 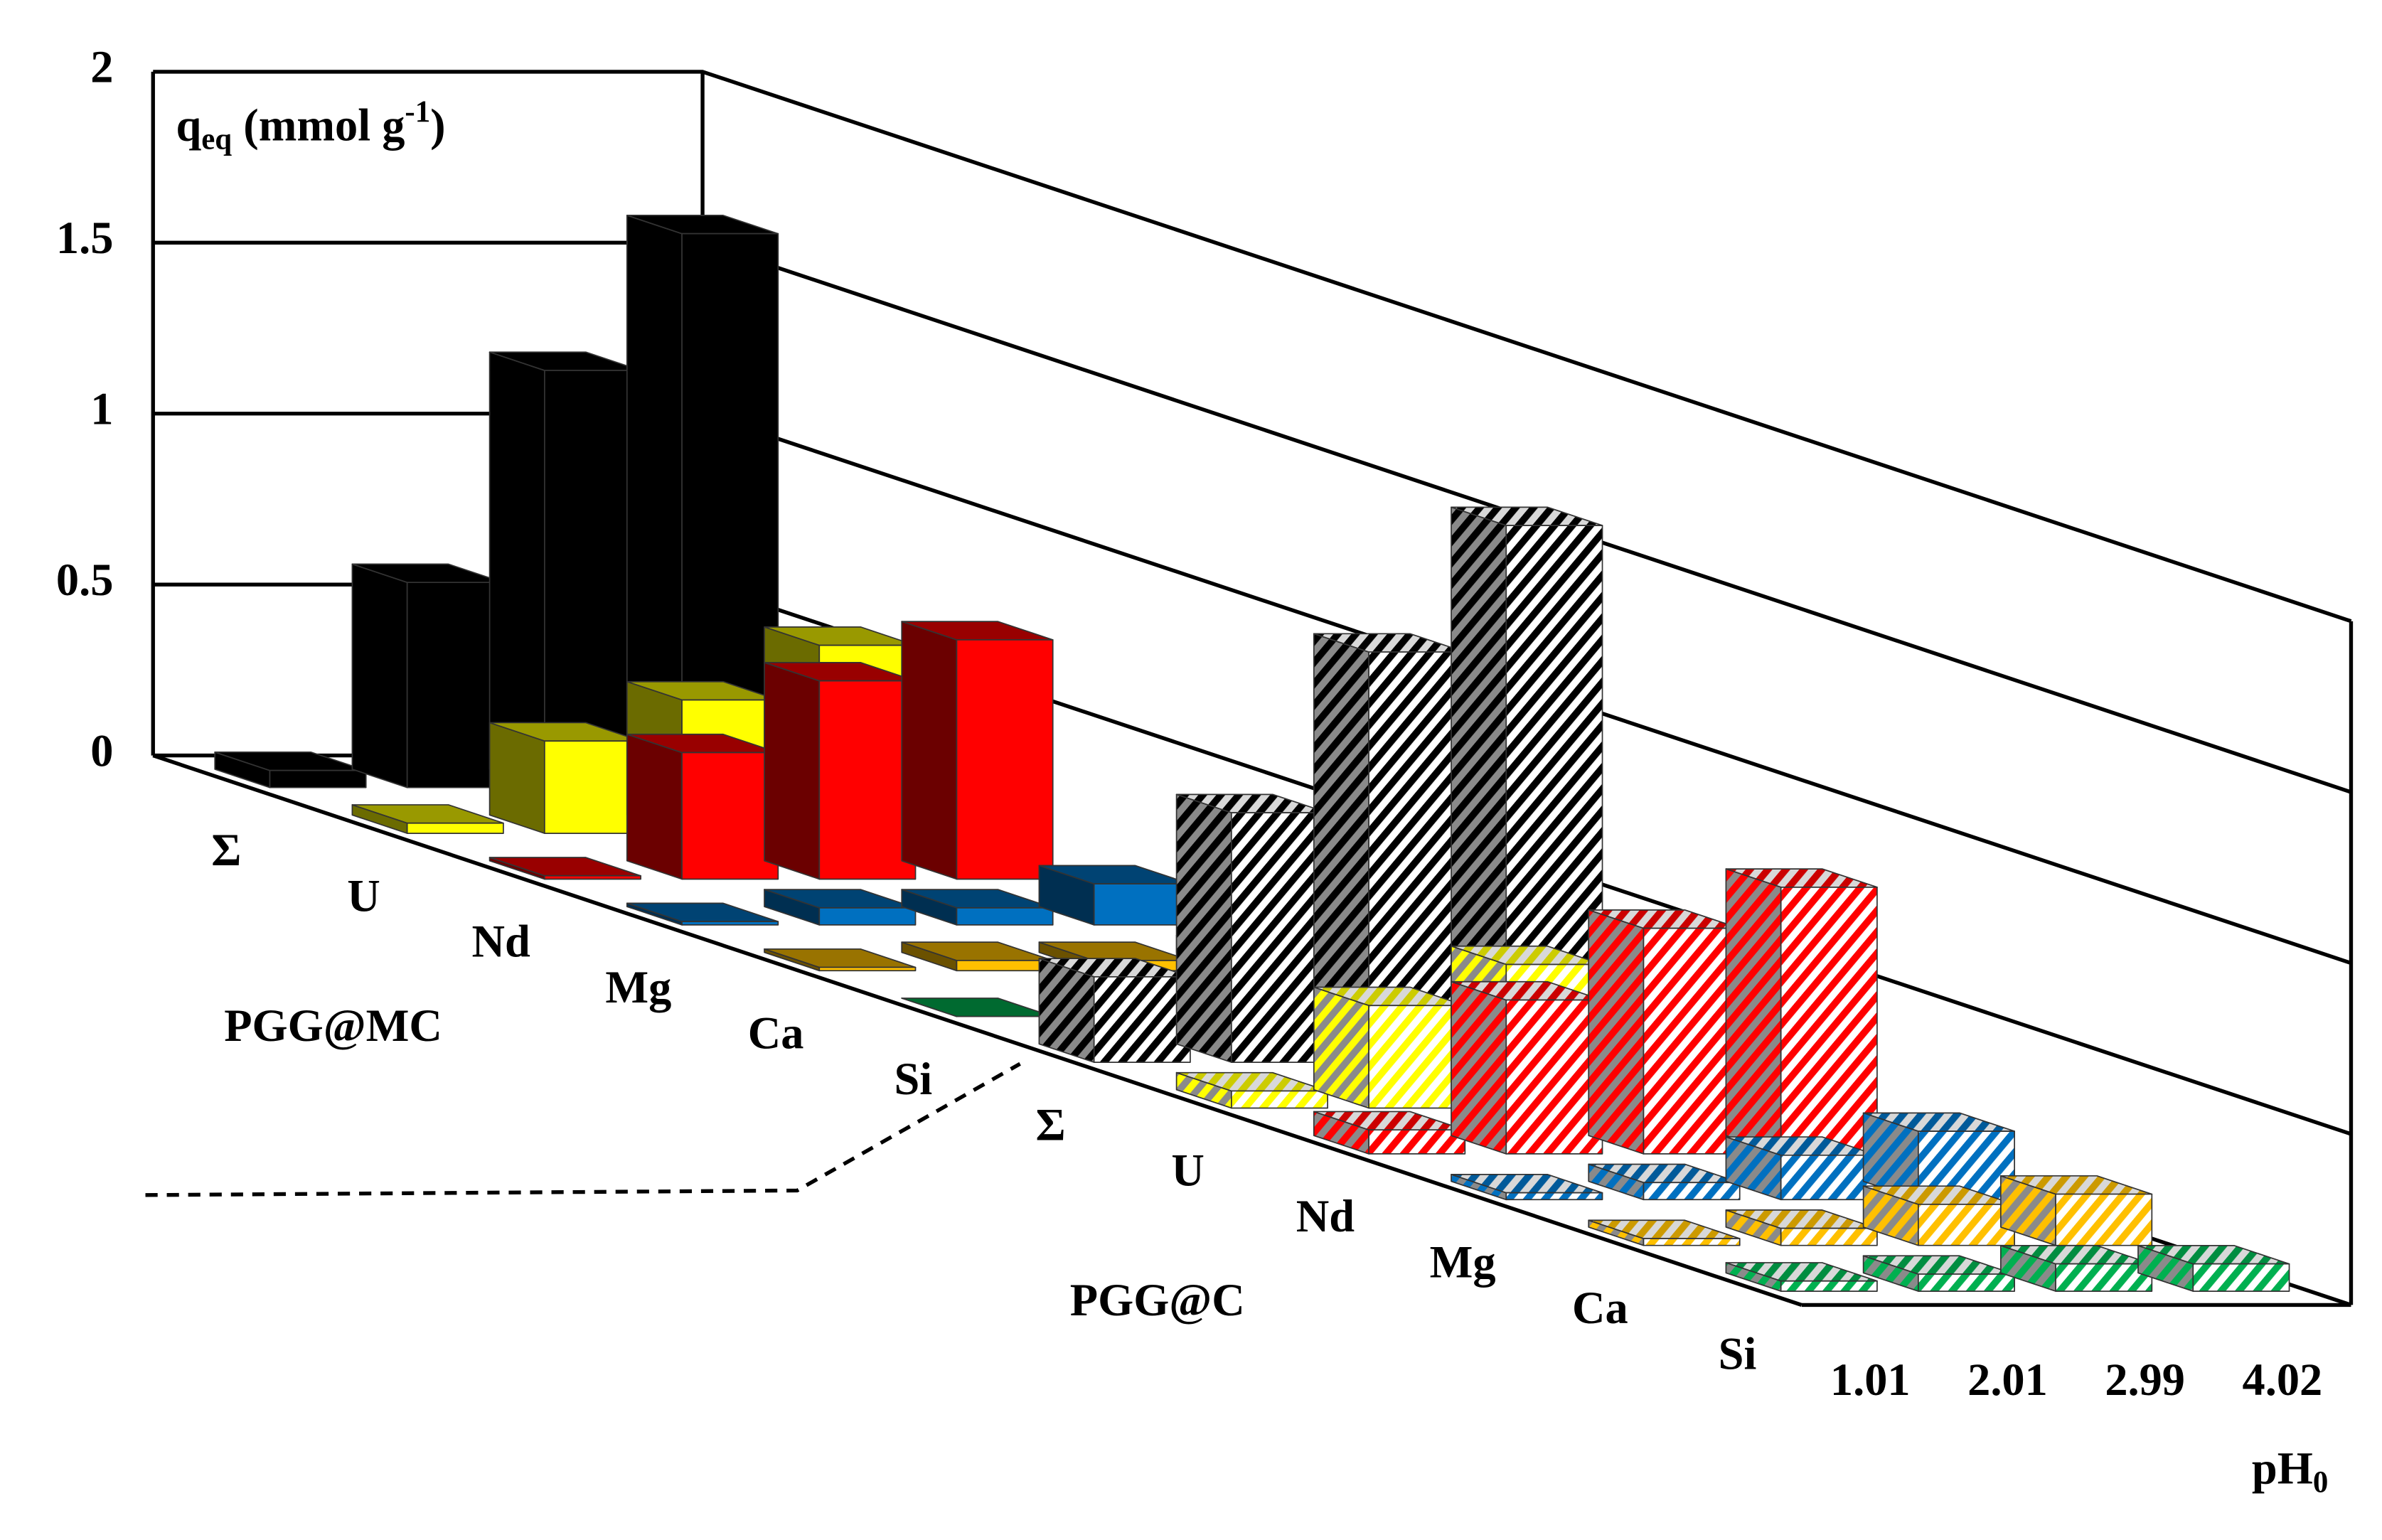 What do you see at coordinates (1157, 1300) in the screenshot?
I see `group-label: PGG@C` at bounding box center [1157, 1300].